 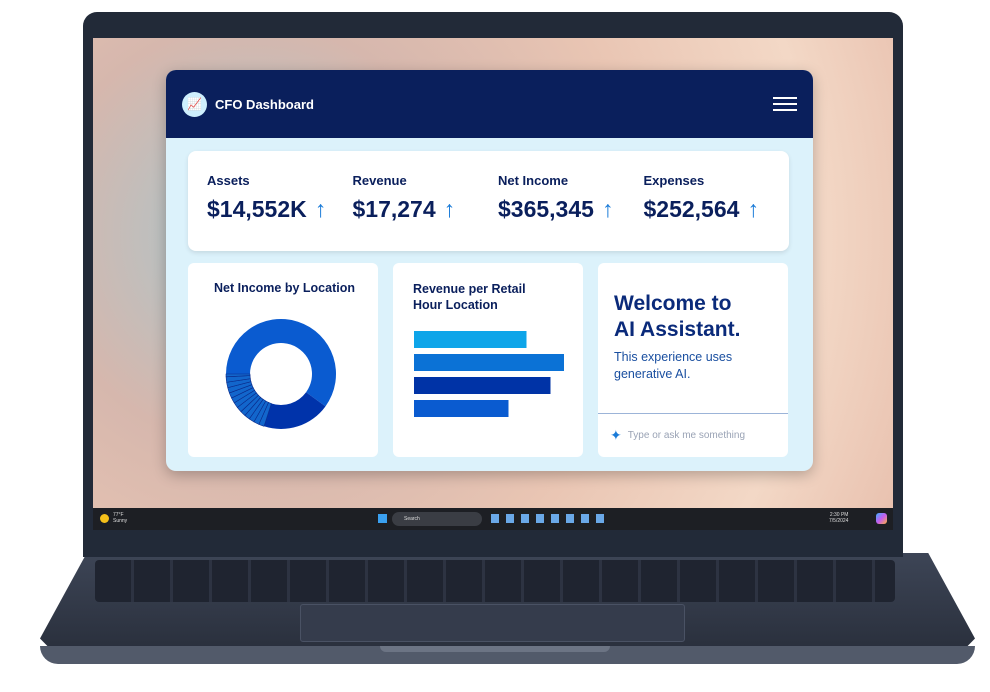 I want to click on subtitle-line: This experience uses, so click(x=673, y=357).